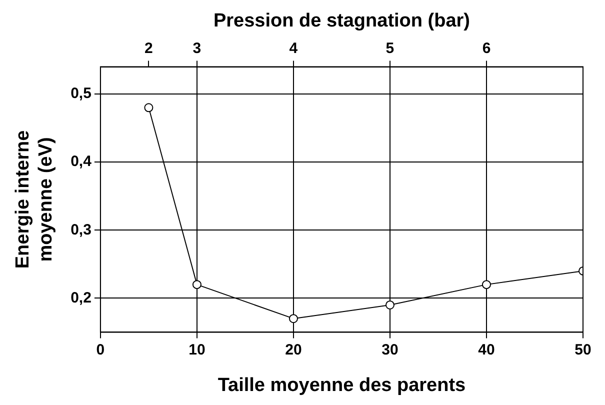 The image size is (605, 405). I want to click on x-axis-title: Taille moyenne des parents, so click(342, 385).